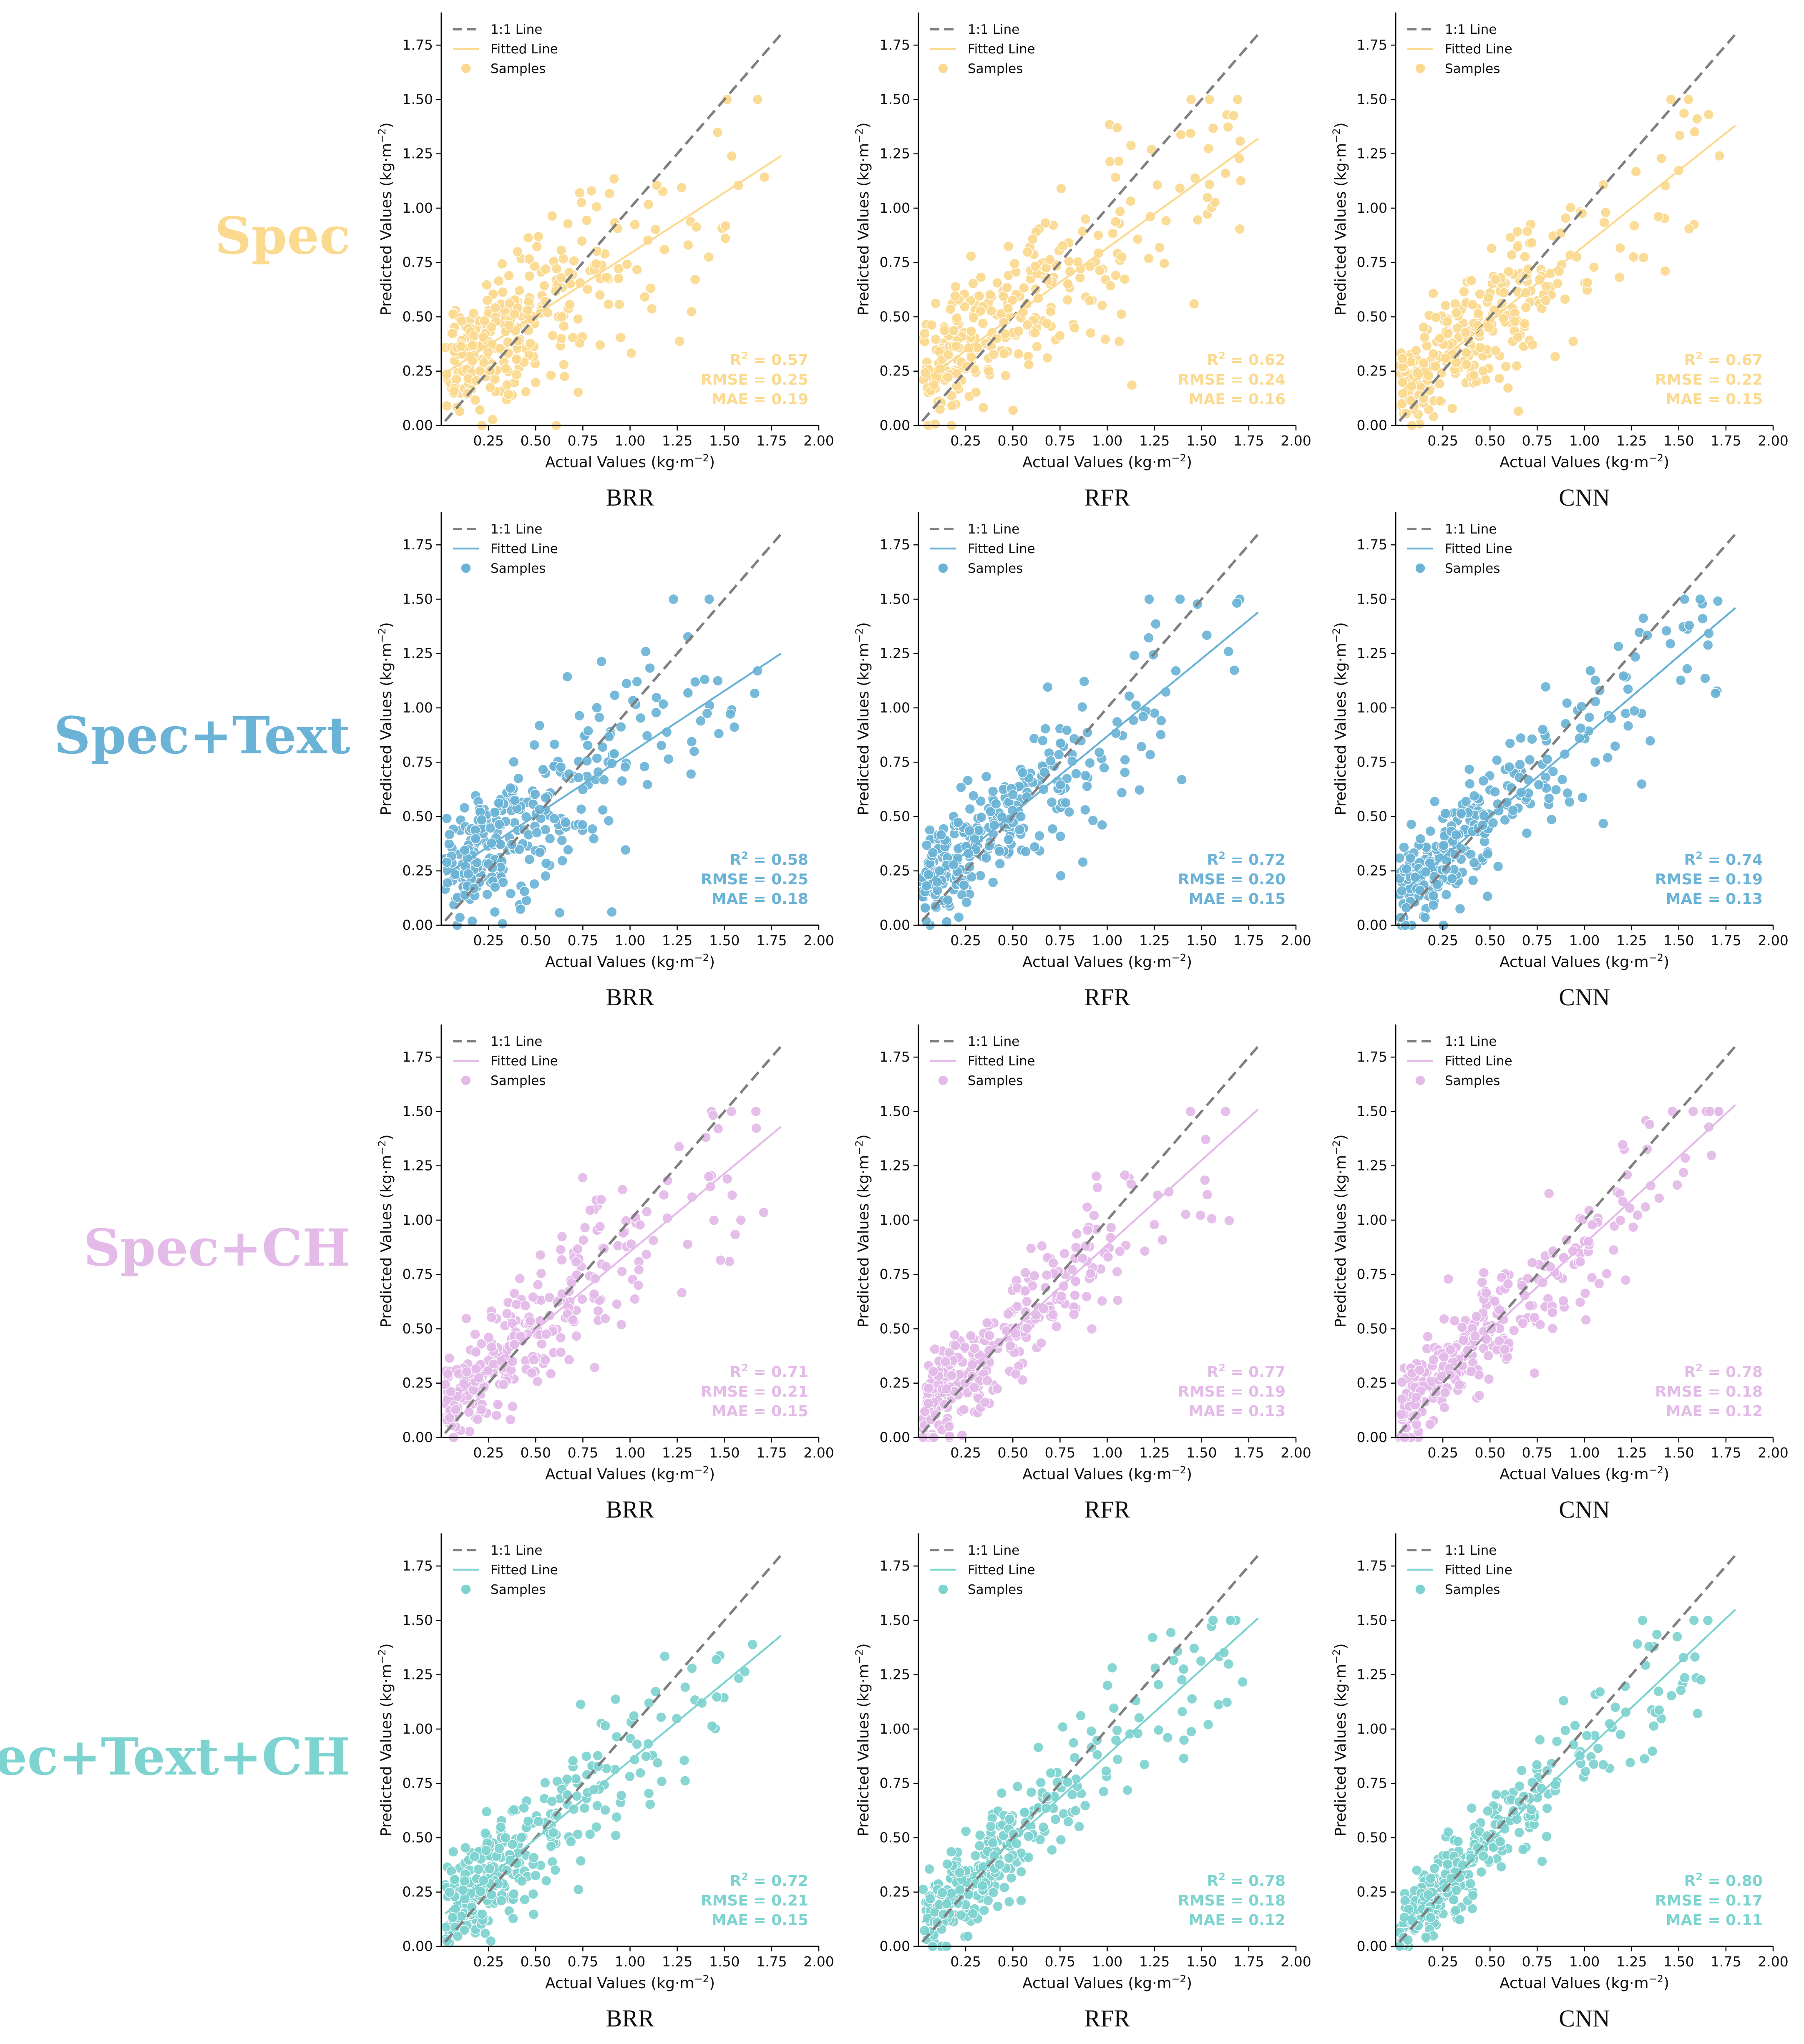  Describe the element at coordinates (1471, 29) in the screenshot. I see `legend-one-to-one-label: 1:1 Line` at that location.